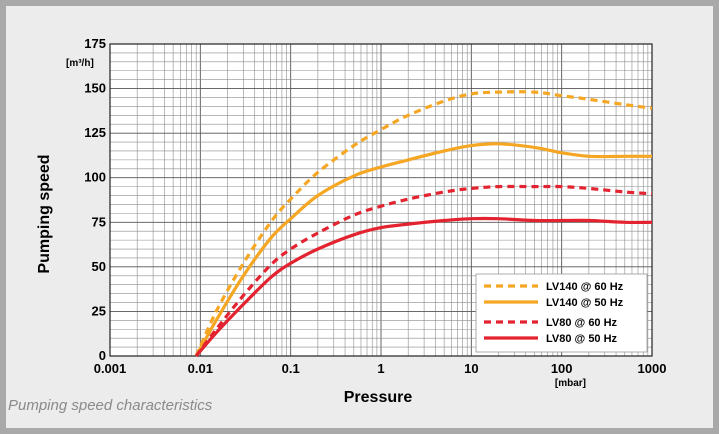 The height and width of the screenshot is (434, 719). Describe the element at coordinates (585, 303) in the screenshot. I see `legend-label: LV140 @ 50 Hz` at that location.